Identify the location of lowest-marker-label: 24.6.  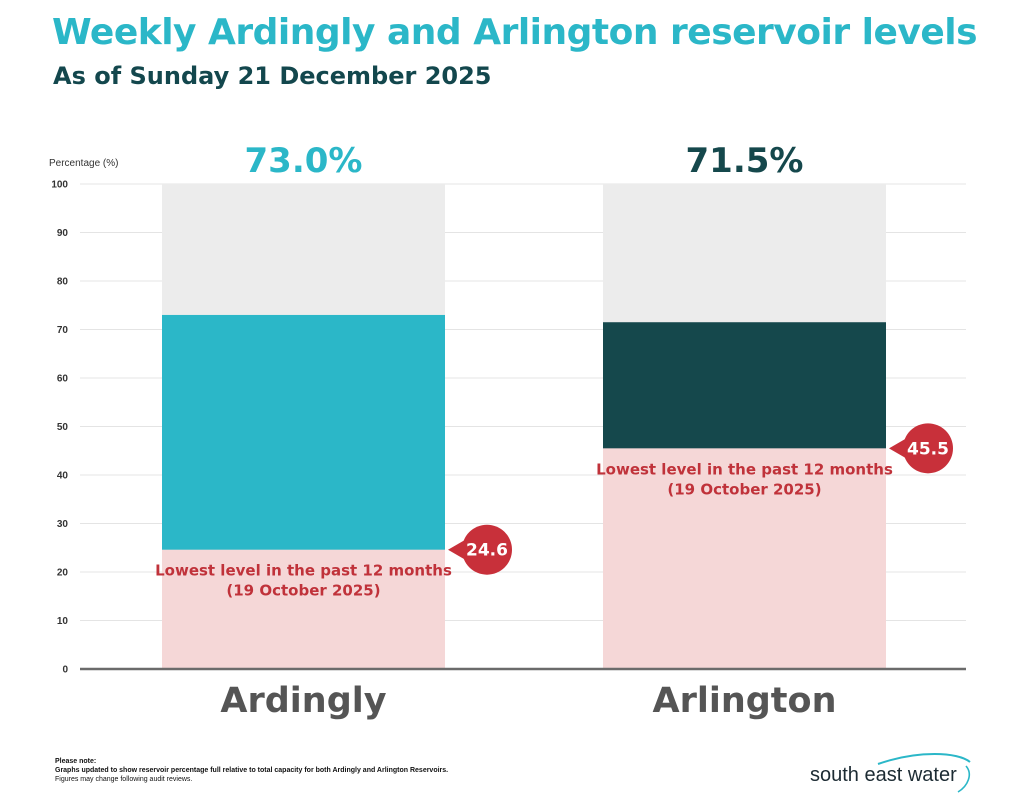
(487, 551).